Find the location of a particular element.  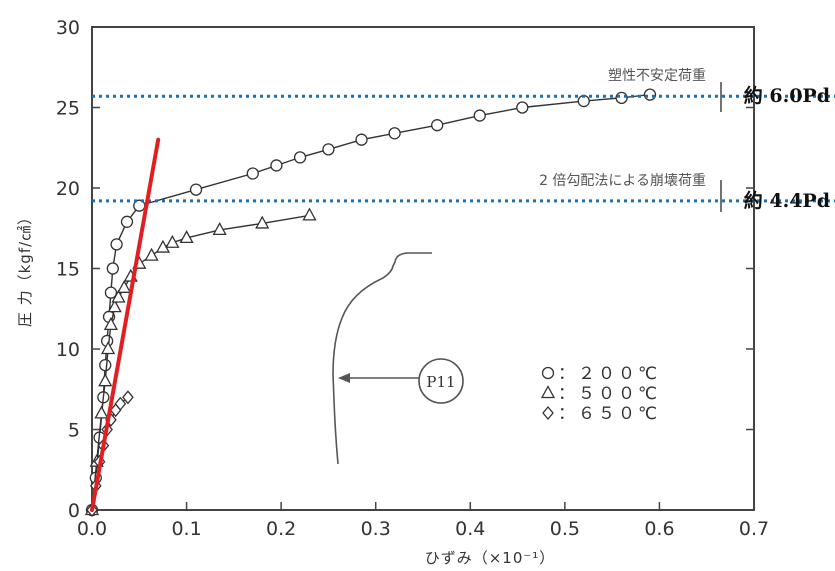

series-line is located at coordinates (200, 362).